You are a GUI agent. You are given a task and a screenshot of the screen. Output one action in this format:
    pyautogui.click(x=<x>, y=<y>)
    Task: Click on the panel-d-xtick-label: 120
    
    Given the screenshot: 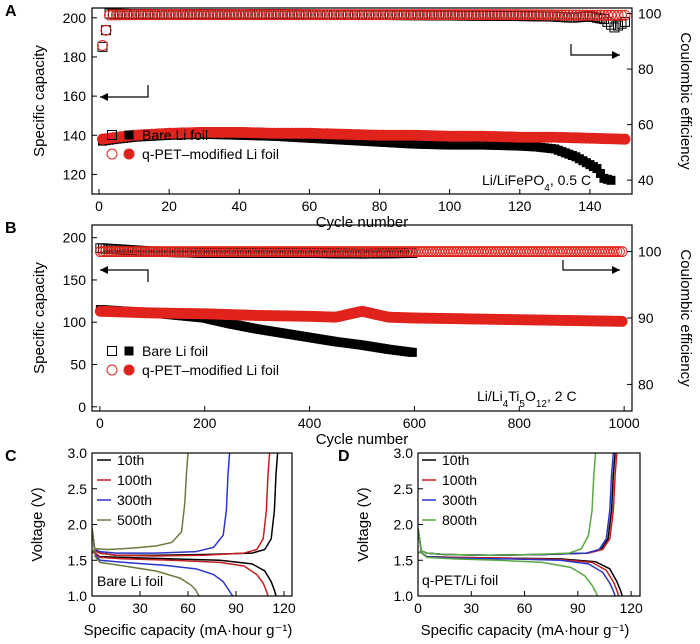 What is the action you would take?
    pyautogui.click(x=631, y=608)
    